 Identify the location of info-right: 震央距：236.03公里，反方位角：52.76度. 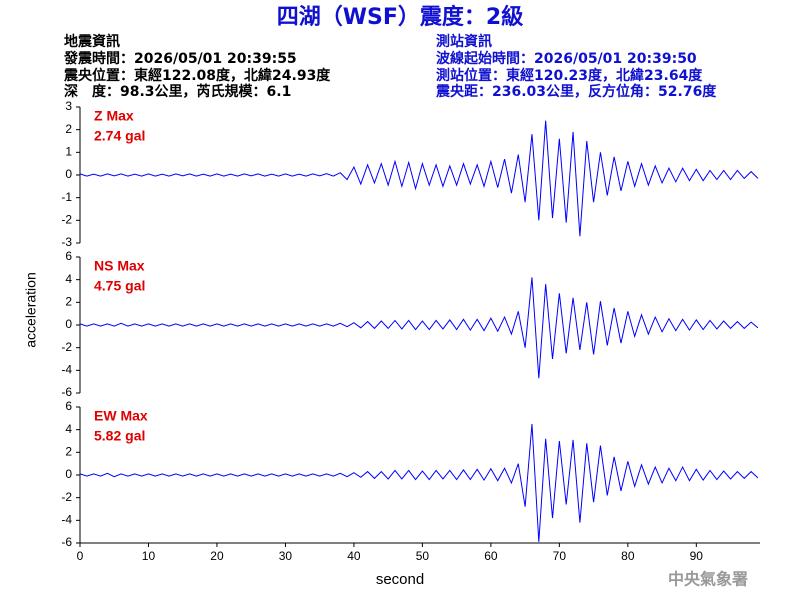
(576, 91).